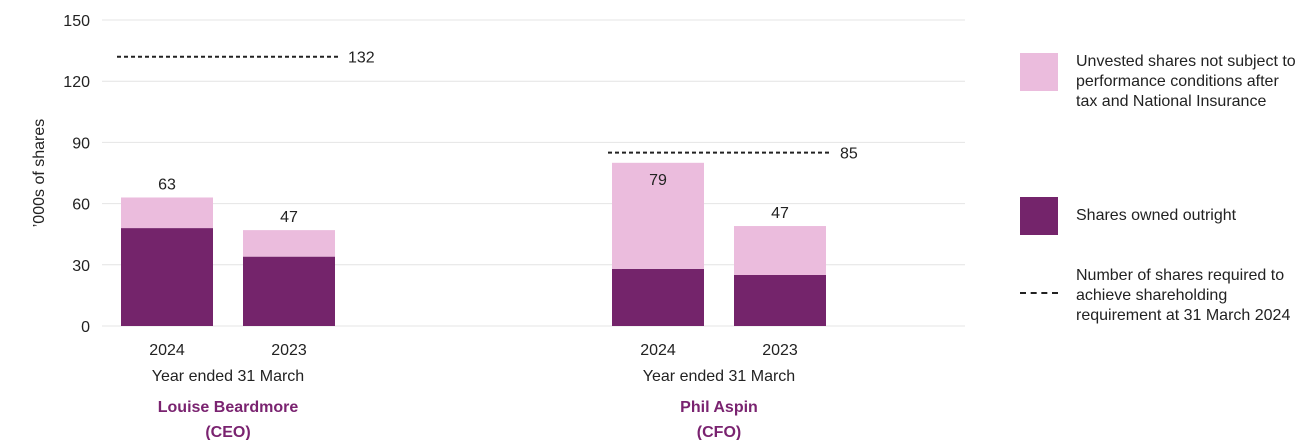 The height and width of the screenshot is (440, 1300). I want to click on legend-label-outright: Shares owned outright, so click(1156, 215).